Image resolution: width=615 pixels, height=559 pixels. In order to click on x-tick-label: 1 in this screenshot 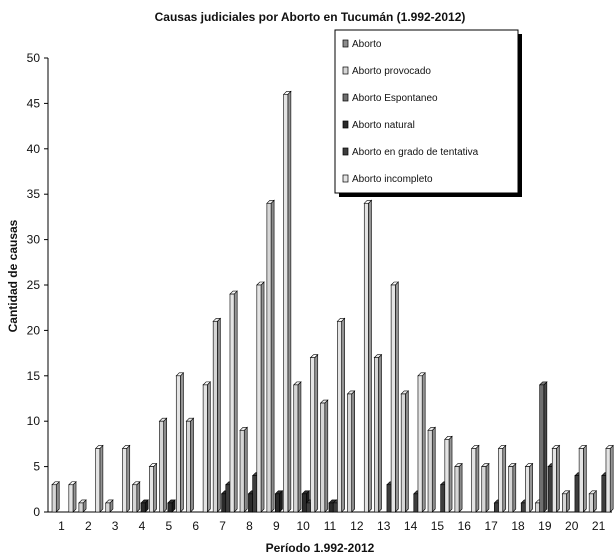, I will do `click(61, 526)`.